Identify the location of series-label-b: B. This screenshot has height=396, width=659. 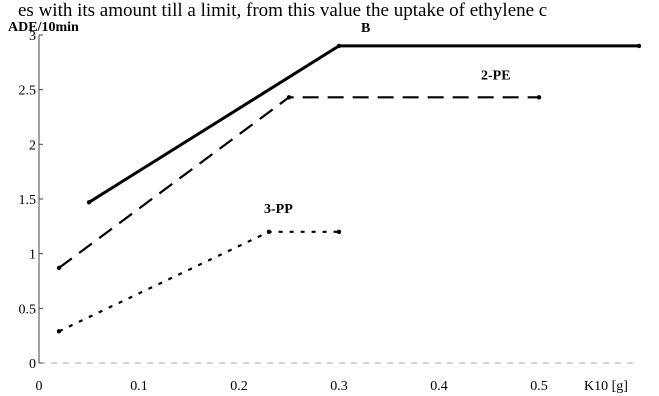
(365, 28).